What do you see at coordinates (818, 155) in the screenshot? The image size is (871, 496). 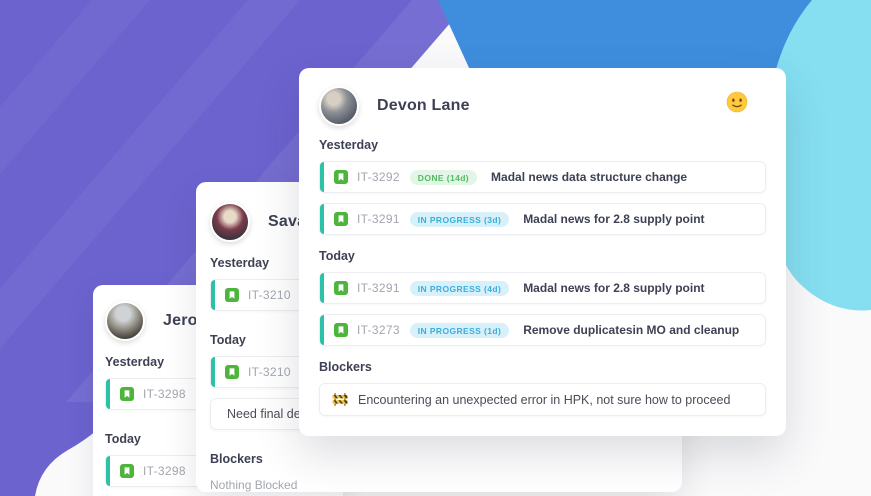 I see `cyan-shape` at bounding box center [818, 155].